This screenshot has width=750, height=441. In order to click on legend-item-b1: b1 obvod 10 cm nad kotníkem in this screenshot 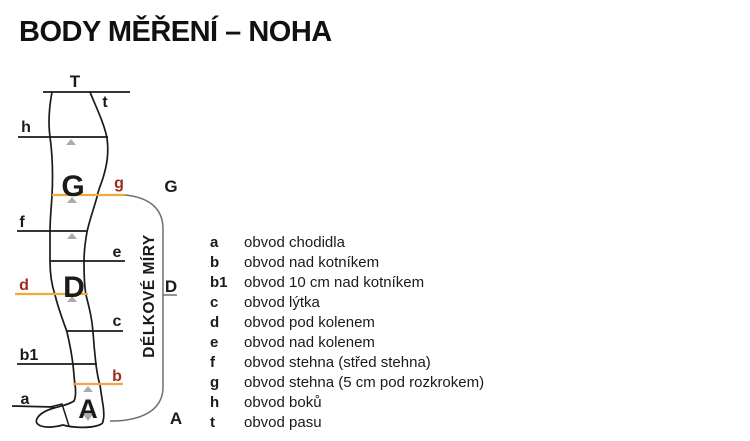, I will do `click(375, 283)`.